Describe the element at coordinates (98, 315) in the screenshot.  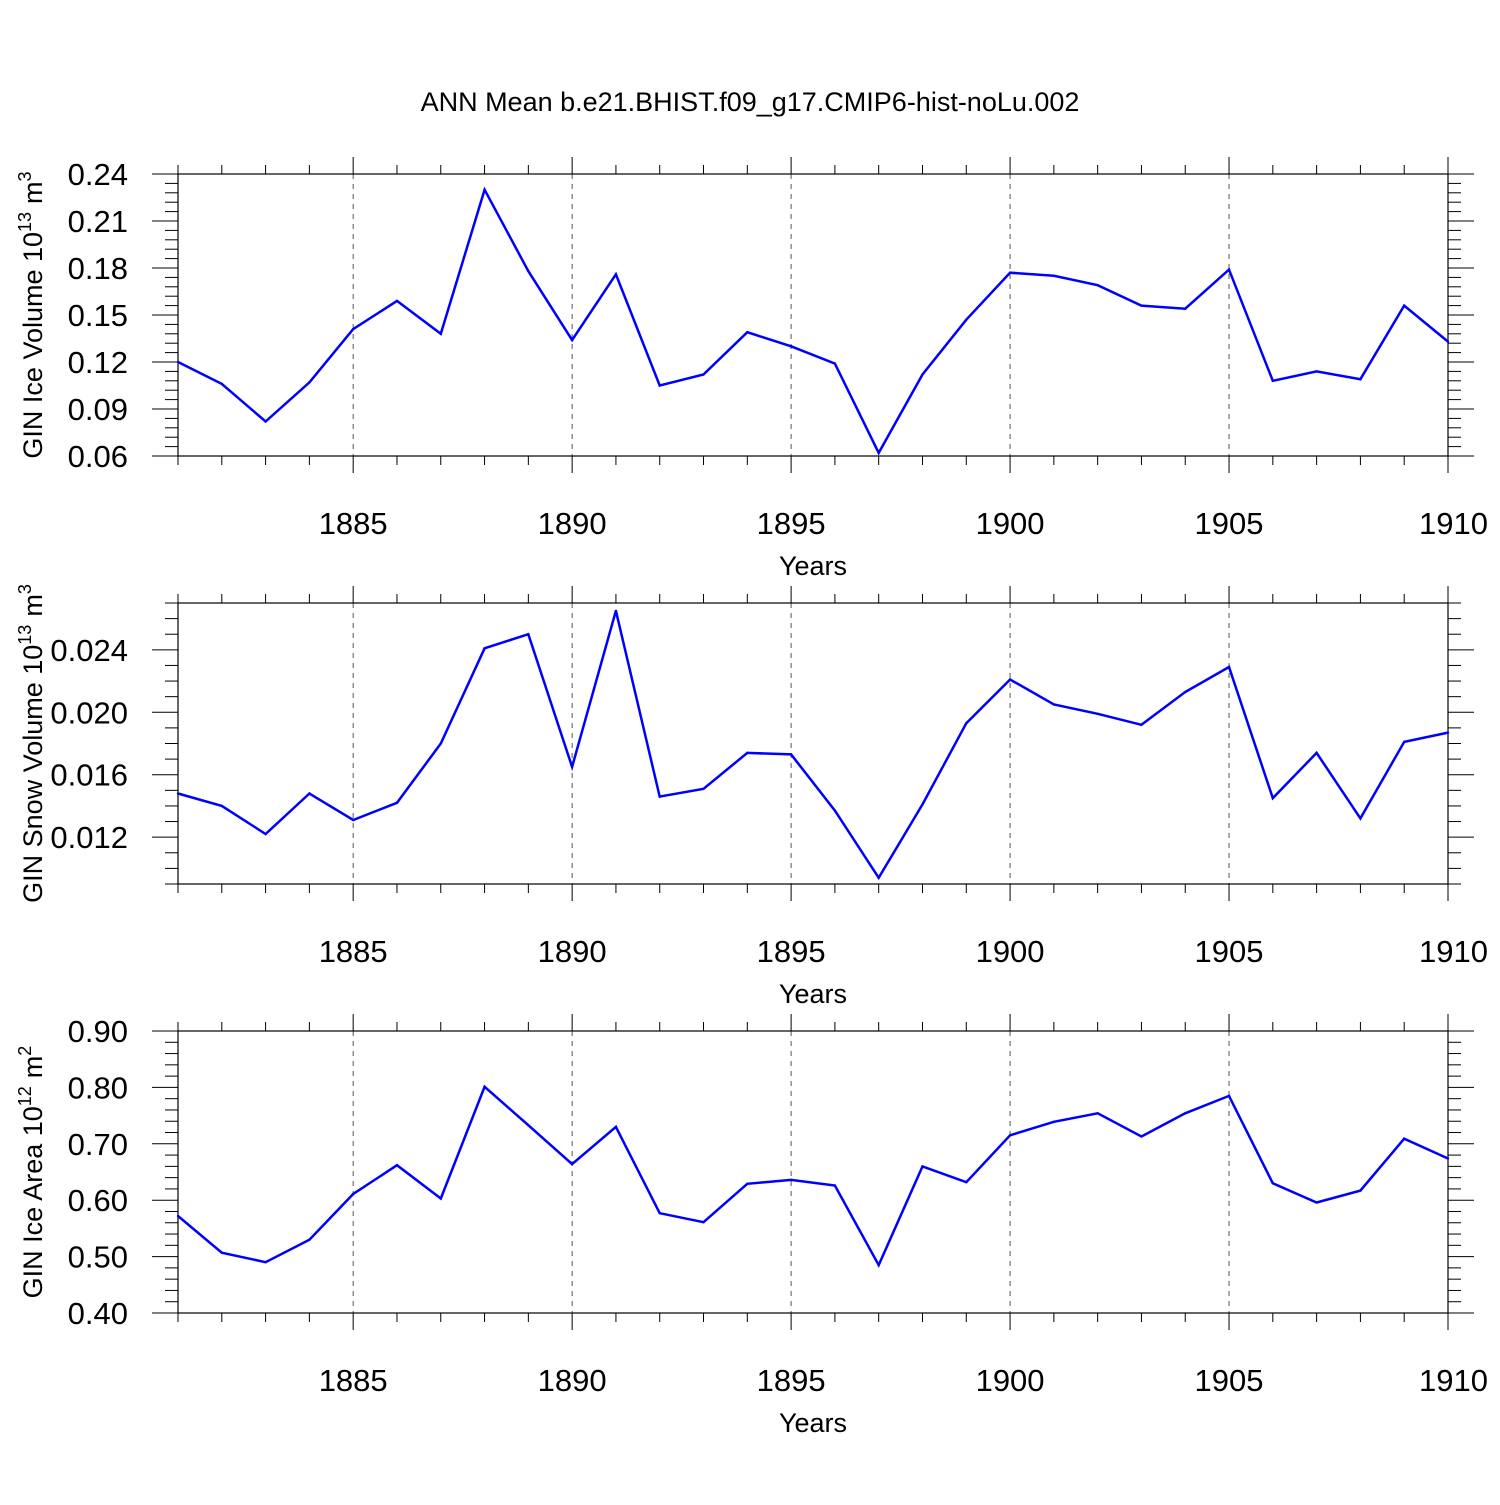
I see `y-tick-label: 0.15` at that location.